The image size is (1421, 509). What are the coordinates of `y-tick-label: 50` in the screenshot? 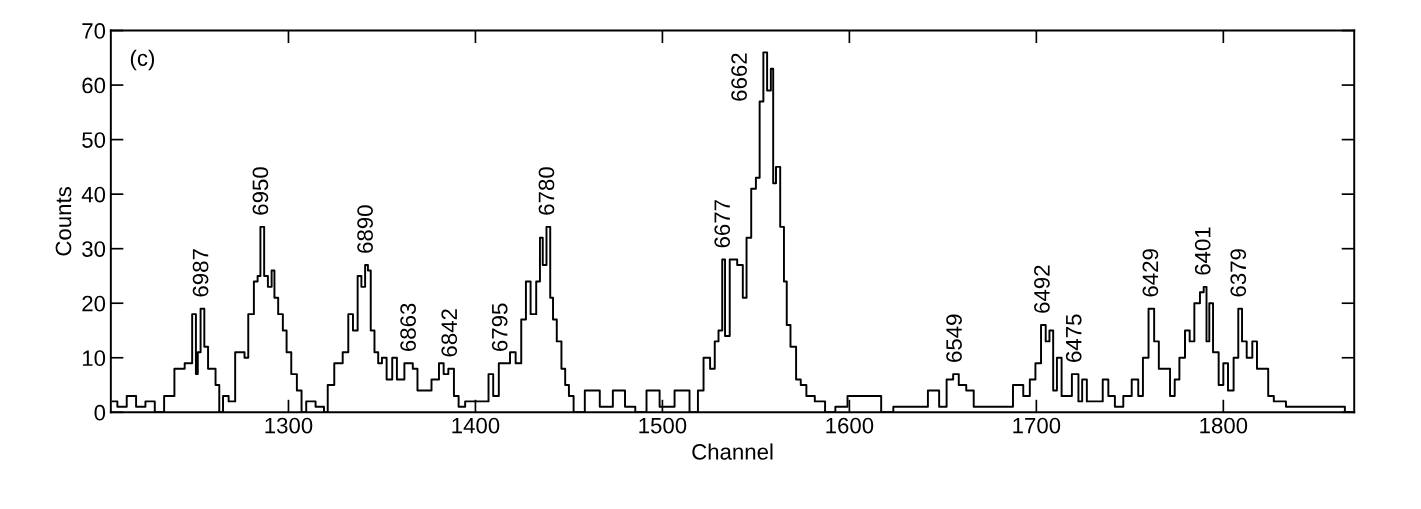 It's located at (94, 140).